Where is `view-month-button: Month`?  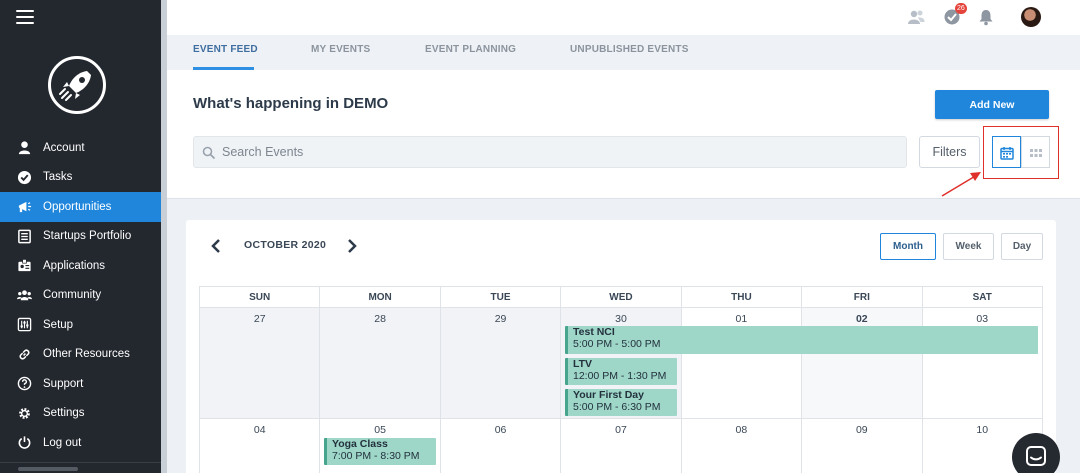
view-month-button: Month is located at coordinates (908, 246).